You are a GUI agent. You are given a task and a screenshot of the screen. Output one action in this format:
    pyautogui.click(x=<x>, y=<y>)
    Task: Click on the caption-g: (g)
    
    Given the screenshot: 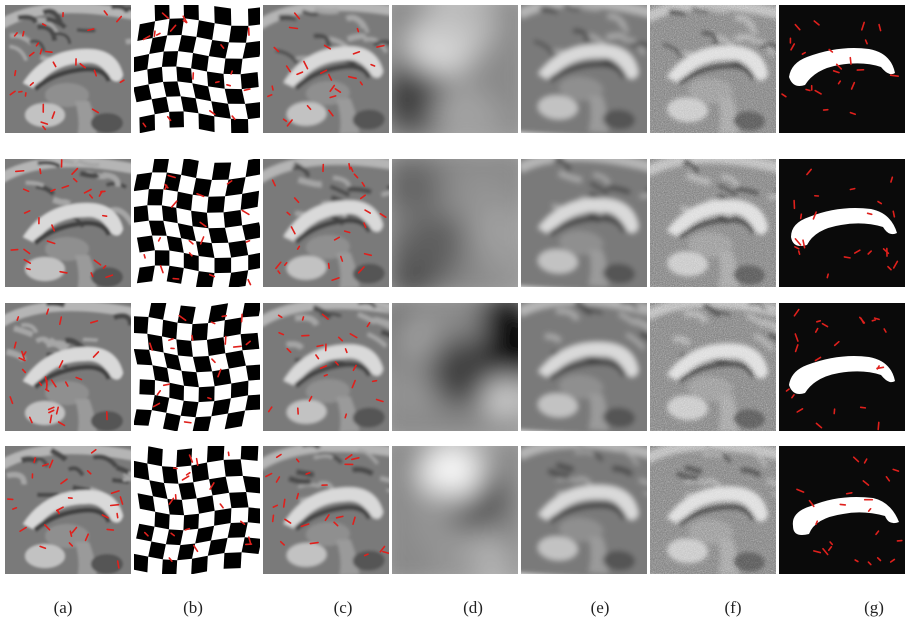 What is the action you would take?
    pyautogui.click(x=874, y=607)
    